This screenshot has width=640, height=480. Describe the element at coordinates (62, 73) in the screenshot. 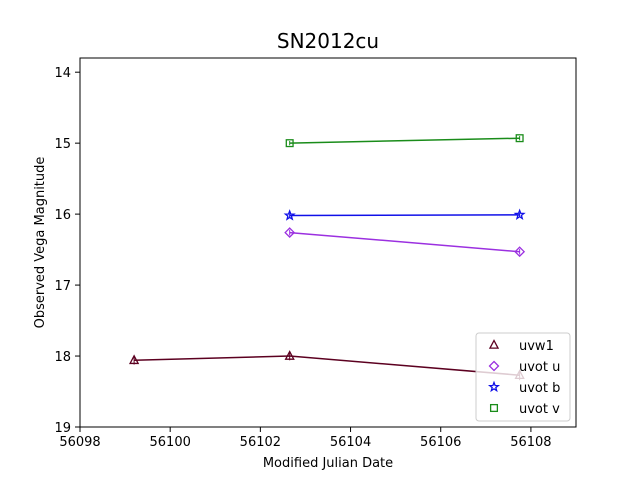

I see `y-tick-label-0: 14` at that location.